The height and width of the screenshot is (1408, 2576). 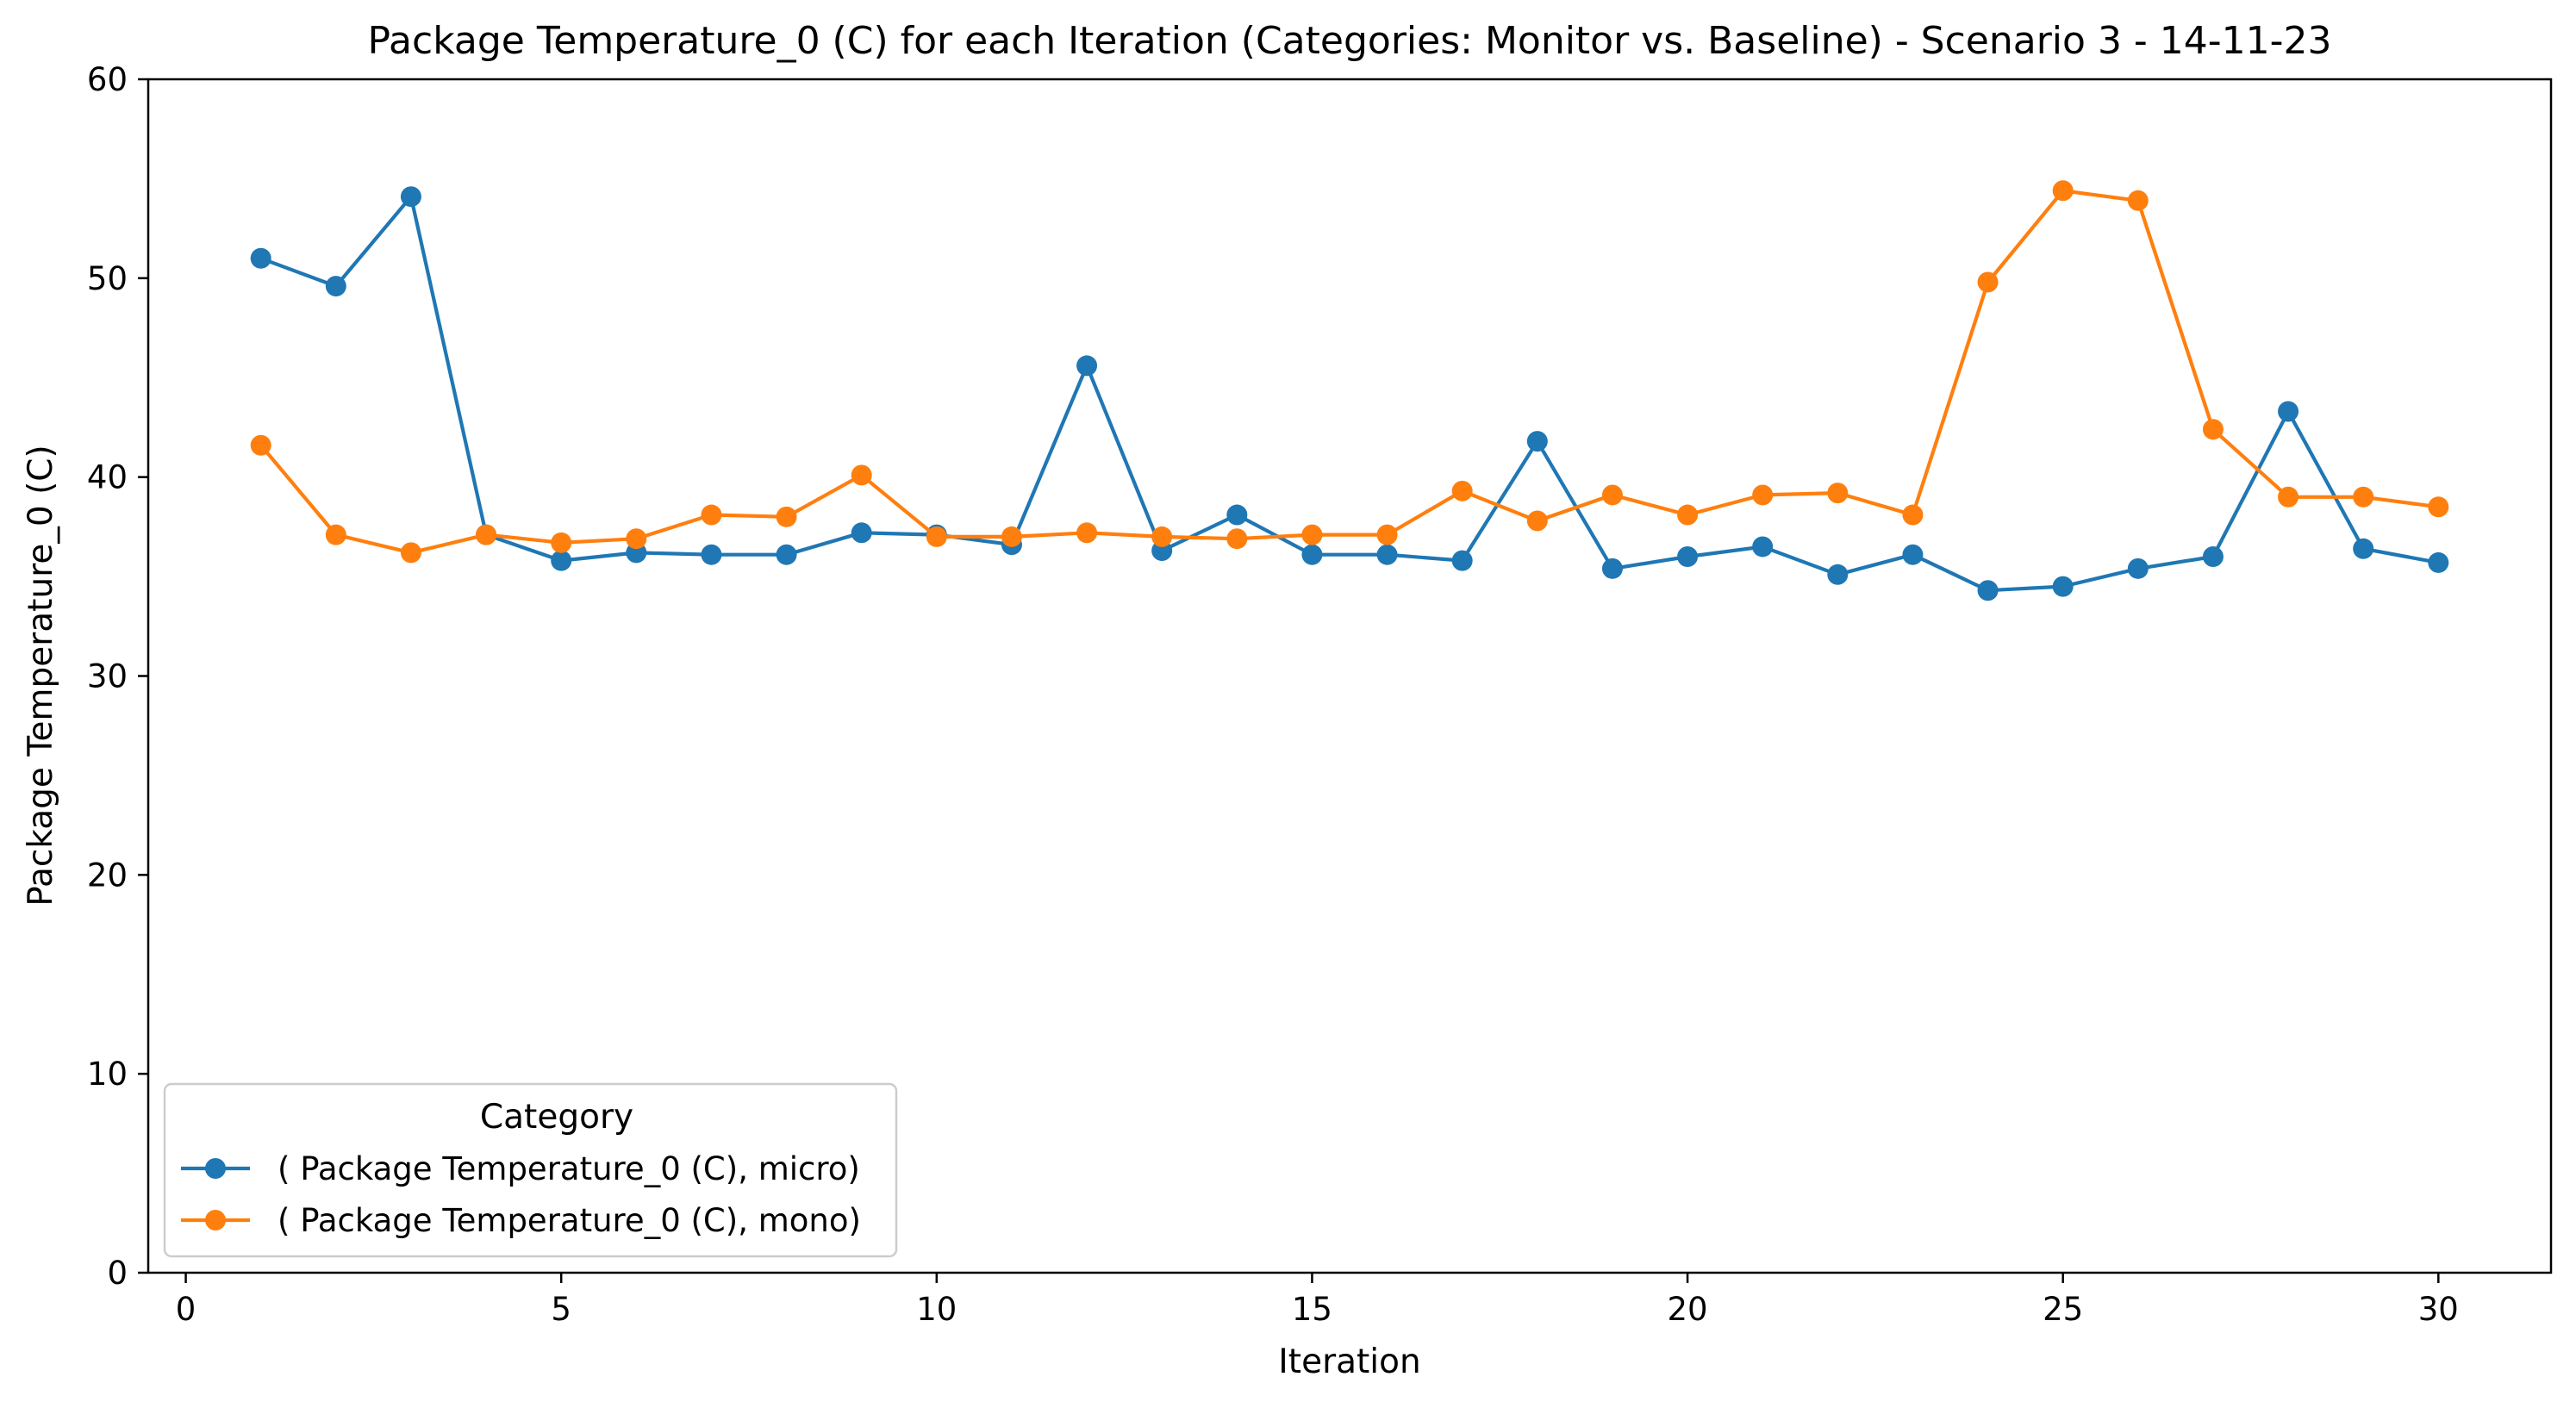 I want to click on legend-box, so click(x=530, y=1170).